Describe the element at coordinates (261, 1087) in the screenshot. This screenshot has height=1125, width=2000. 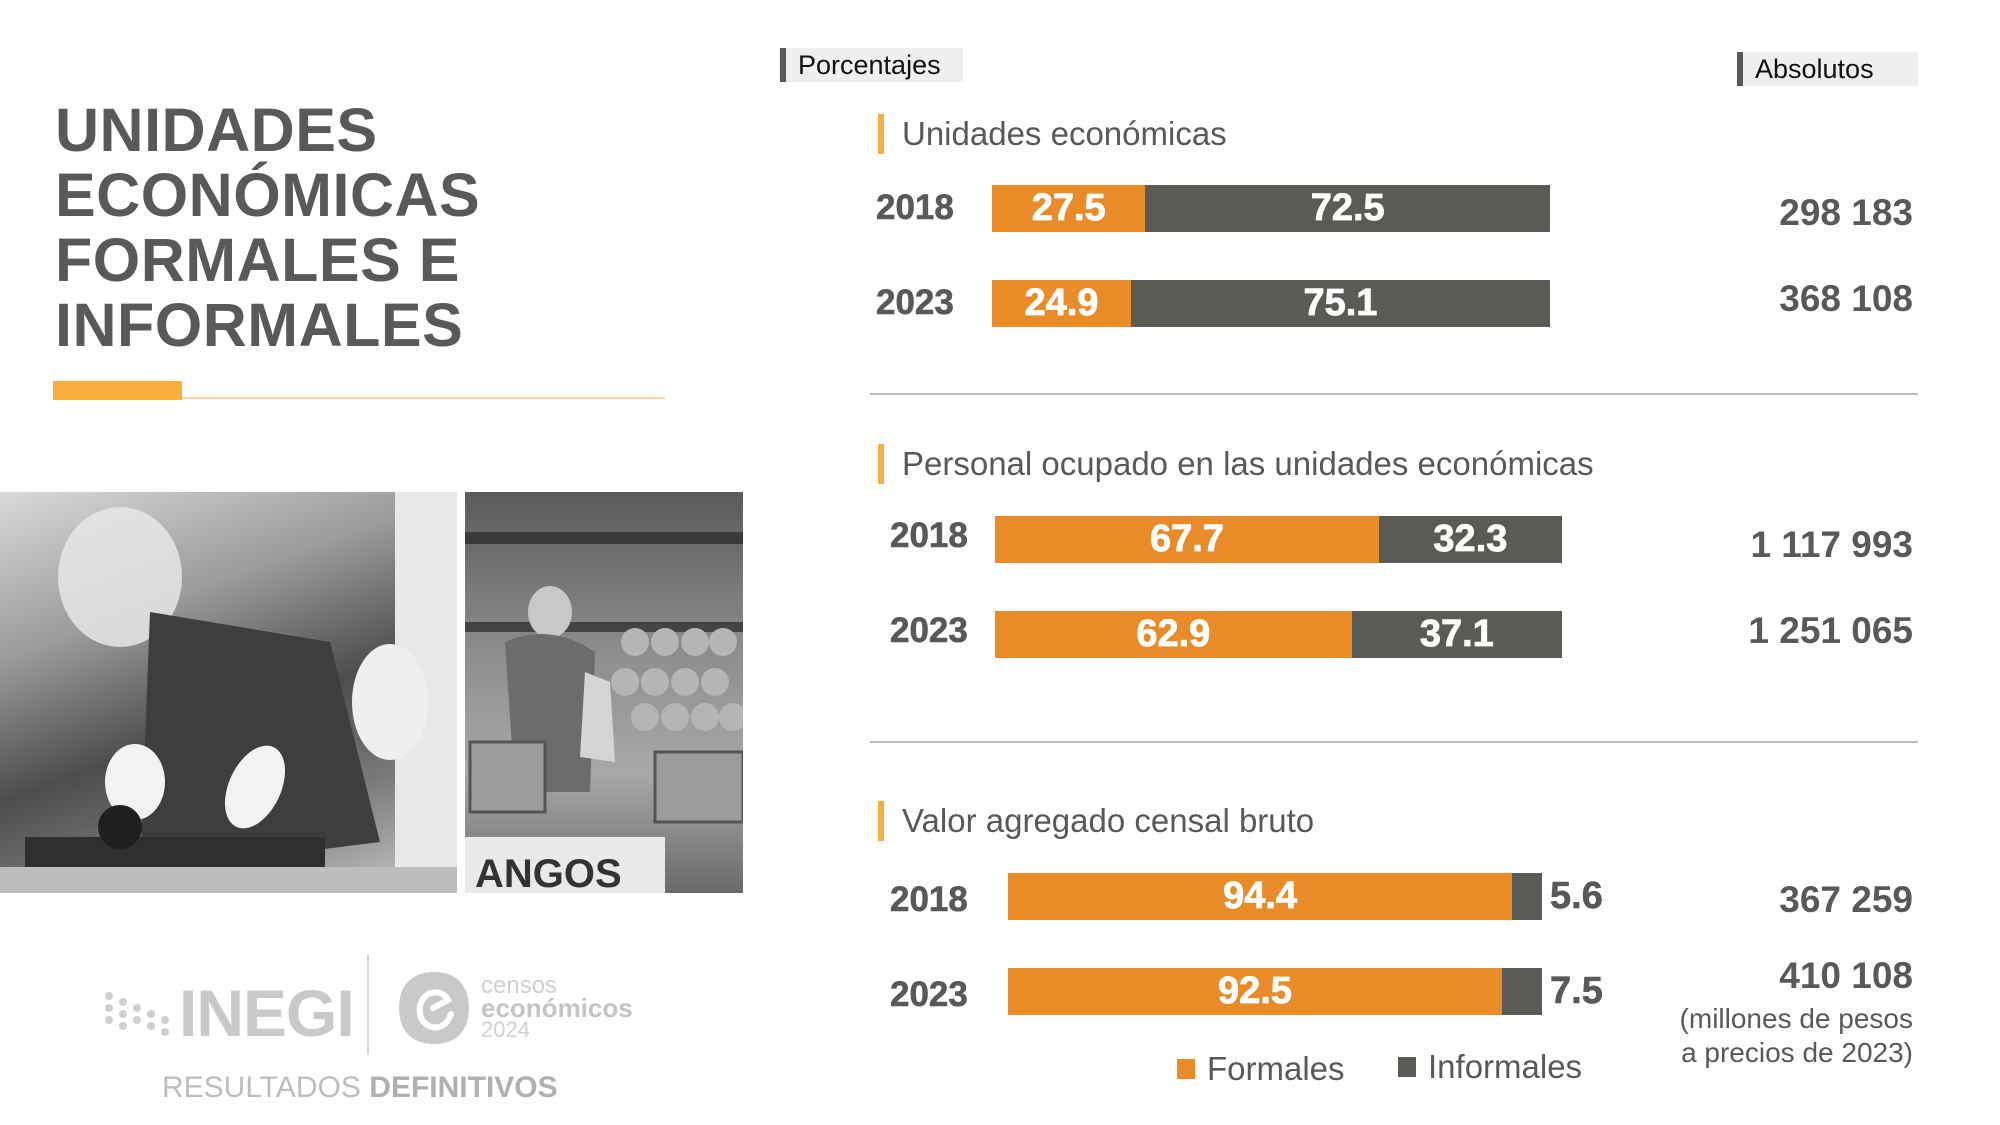
I see `results-label: RESULTADOS` at that location.